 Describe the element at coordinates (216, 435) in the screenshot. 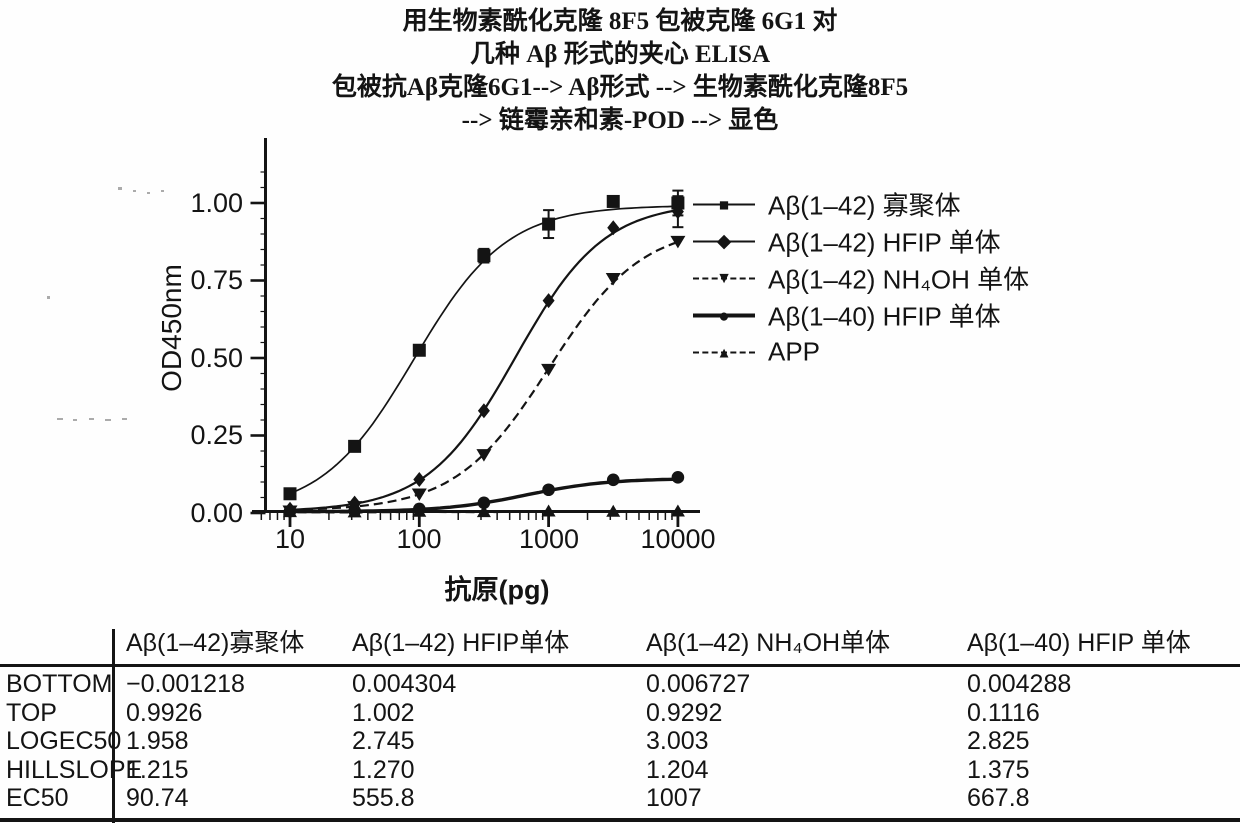

I see `y-tick-label-0.25: 0.25` at that location.